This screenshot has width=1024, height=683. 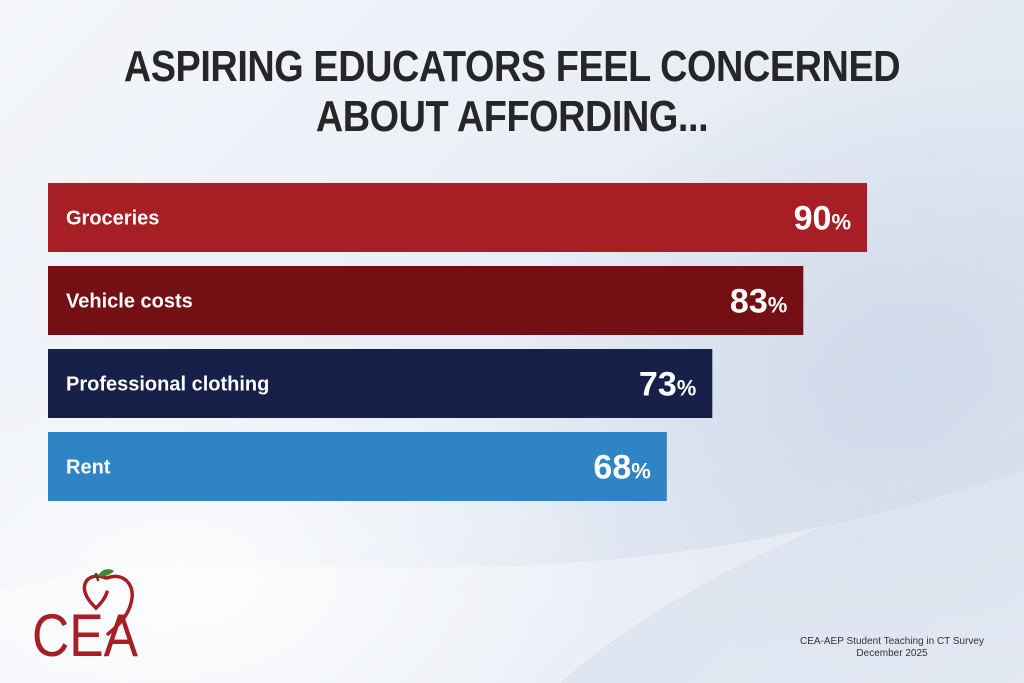 I want to click on bar-groceries, so click(x=457, y=217).